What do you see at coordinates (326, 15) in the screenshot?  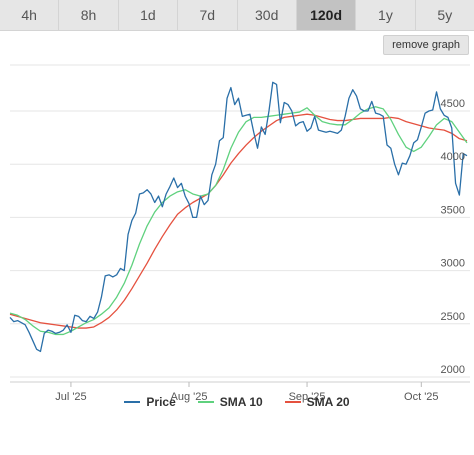 I see `tab-120d: 120d` at bounding box center [326, 15].